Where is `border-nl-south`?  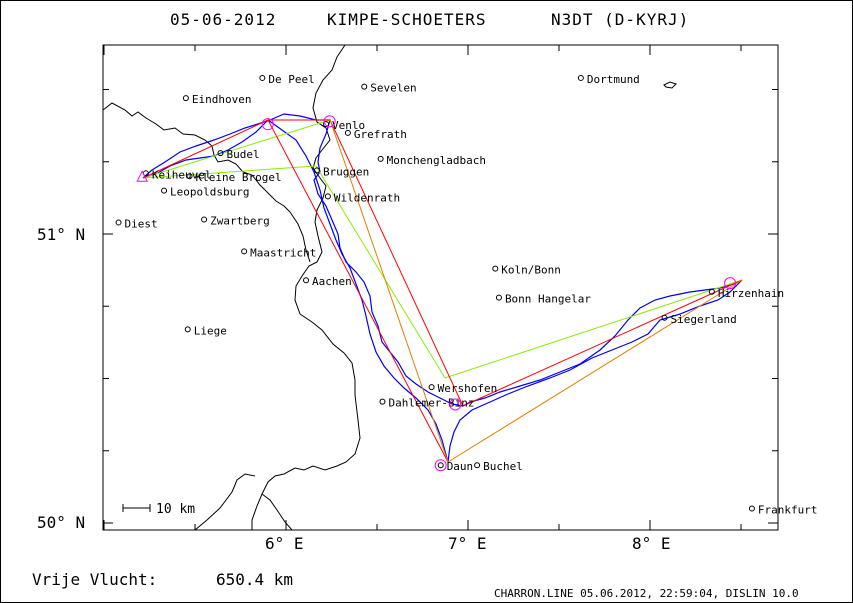
border-nl-south is located at coordinates (300, 237).